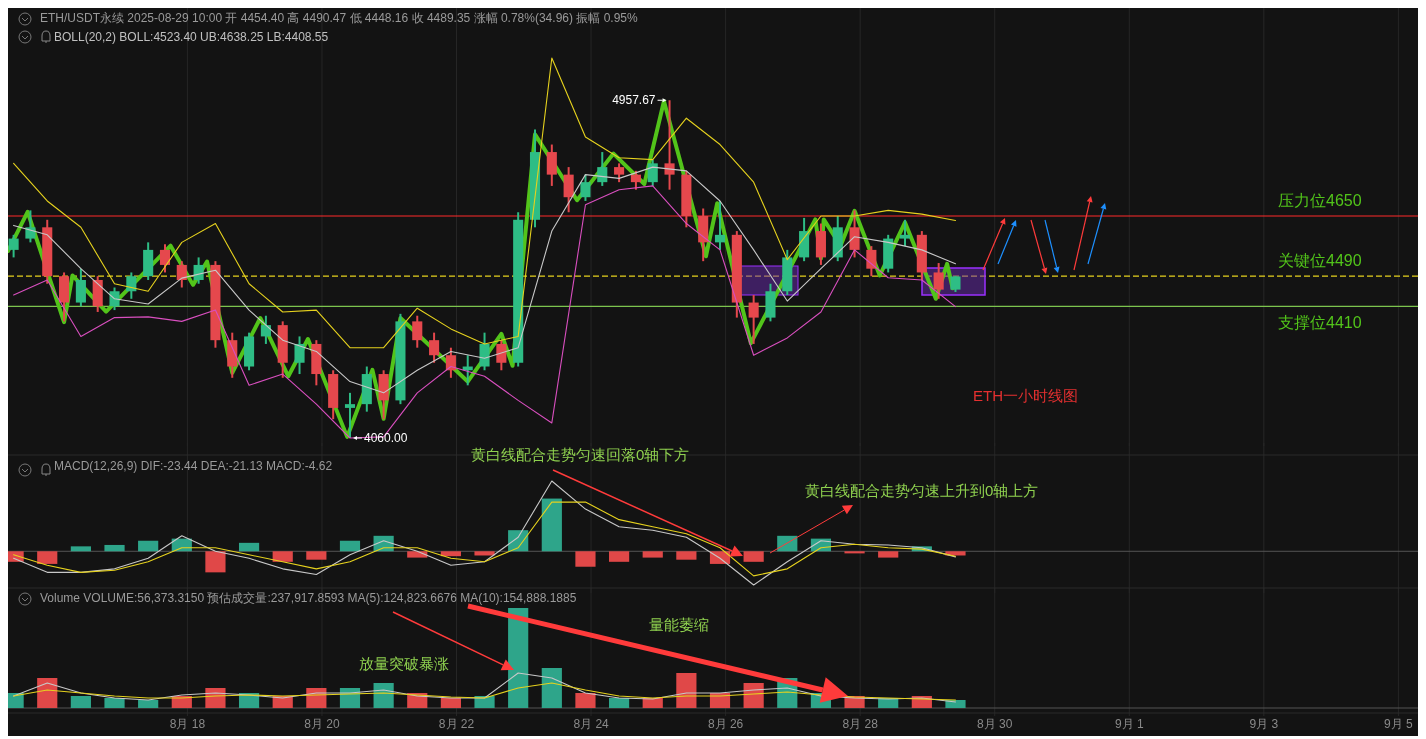 This screenshot has width=1426, height=739. I want to click on x-tick-label: 9月 5, so click(1399, 724).